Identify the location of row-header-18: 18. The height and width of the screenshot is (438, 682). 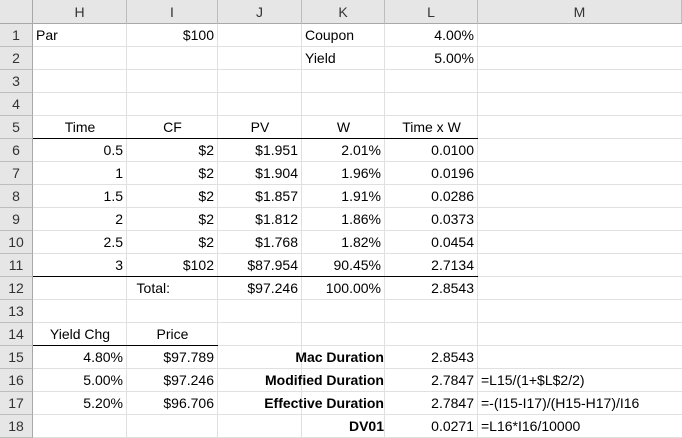
(16, 426).